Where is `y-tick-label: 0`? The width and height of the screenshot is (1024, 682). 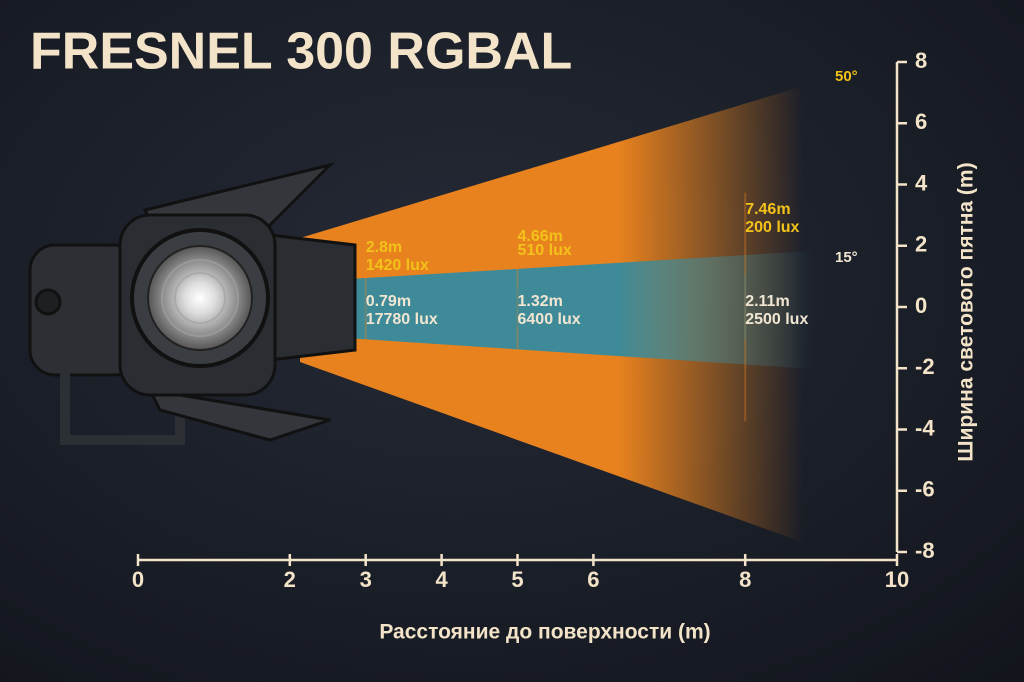 y-tick-label: 0 is located at coordinates (921, 305).